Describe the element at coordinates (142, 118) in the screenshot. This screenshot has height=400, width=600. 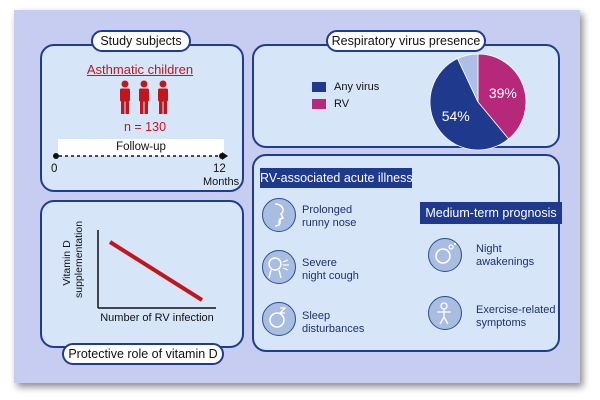
I see `study-subjects-panel` at that location.